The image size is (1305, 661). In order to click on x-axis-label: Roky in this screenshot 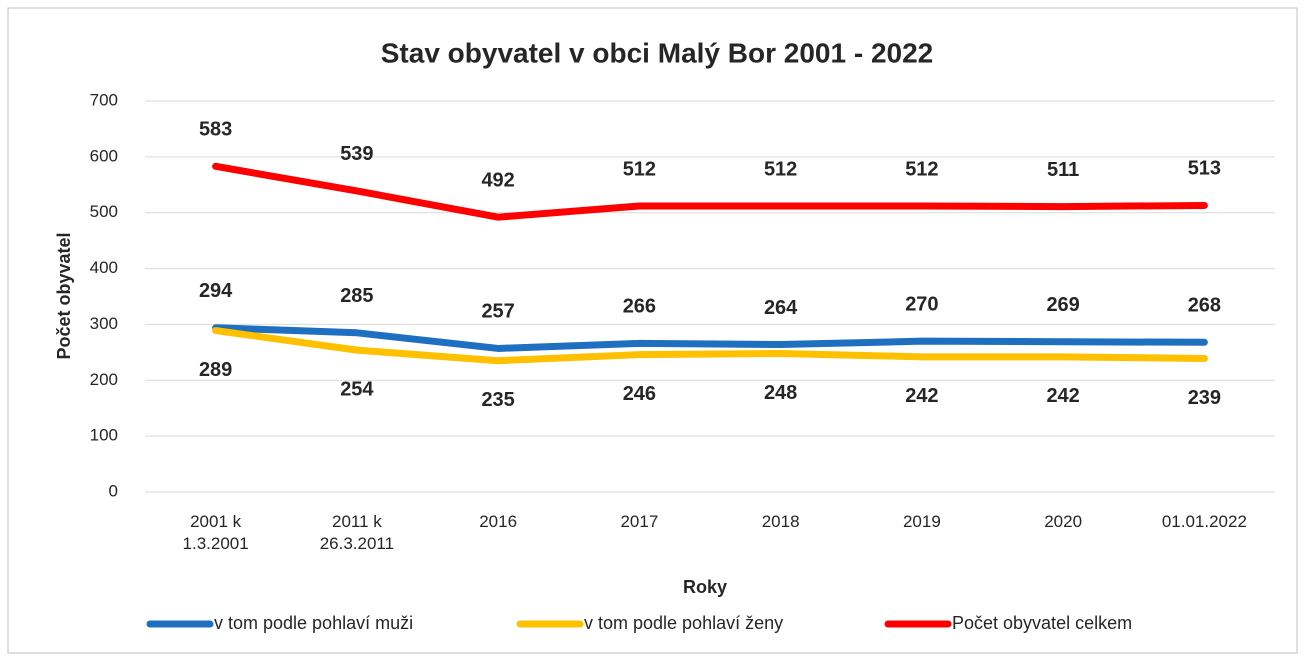, I will do `click(705, 587)`.